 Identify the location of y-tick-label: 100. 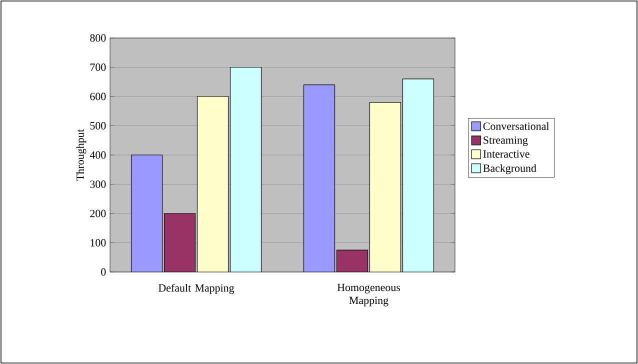
(98, 242).